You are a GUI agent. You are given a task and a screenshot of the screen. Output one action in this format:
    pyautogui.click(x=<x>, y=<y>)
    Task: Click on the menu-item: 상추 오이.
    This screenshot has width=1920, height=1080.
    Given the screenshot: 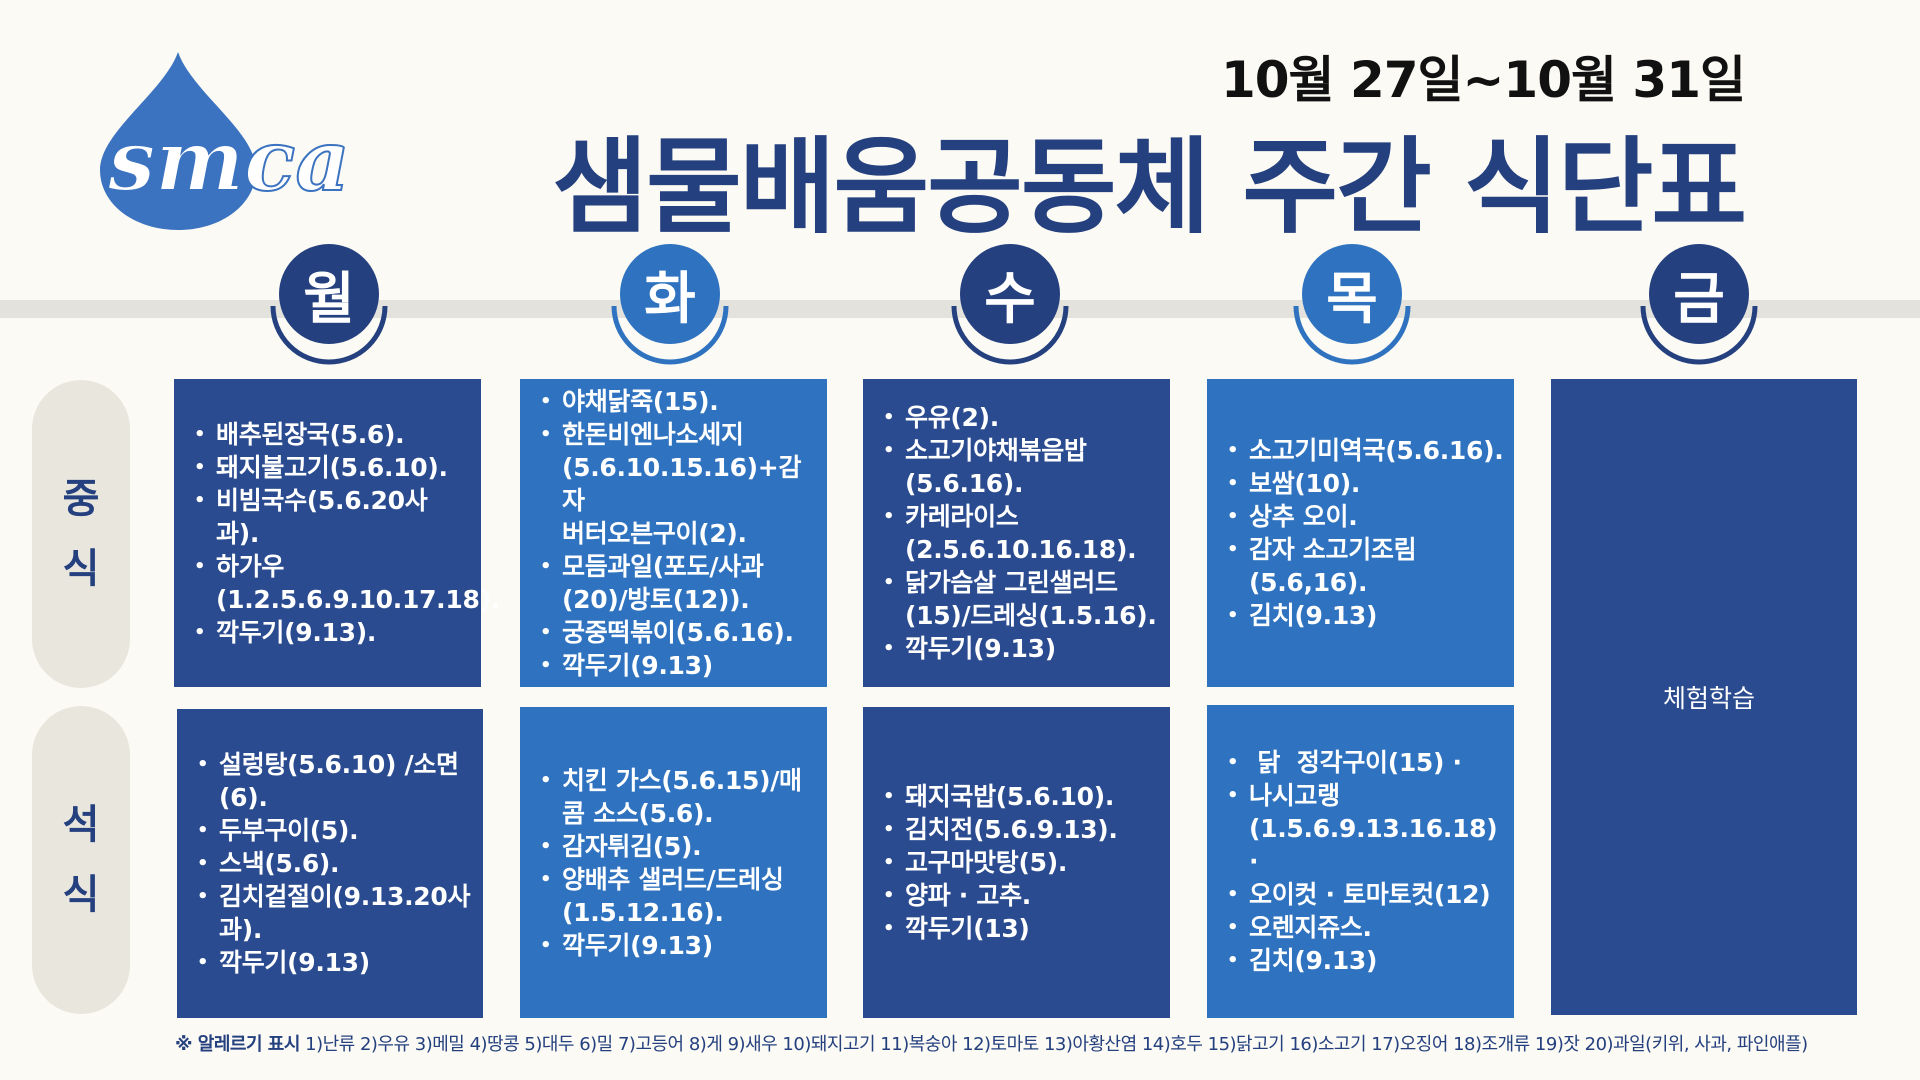 What is the action you would take?
    pyautogui.click(x=1365, y=516)
    